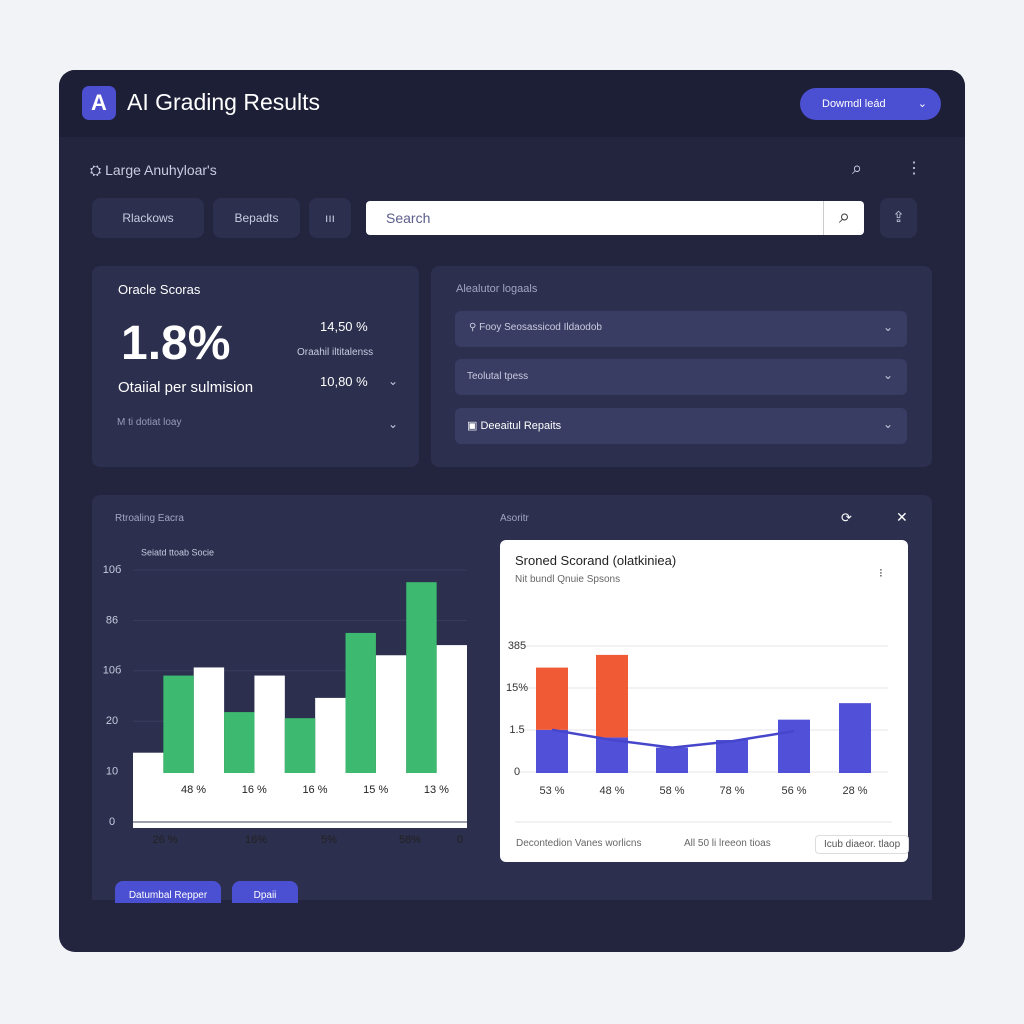  I want to click on label-strip, so click(300, 800).